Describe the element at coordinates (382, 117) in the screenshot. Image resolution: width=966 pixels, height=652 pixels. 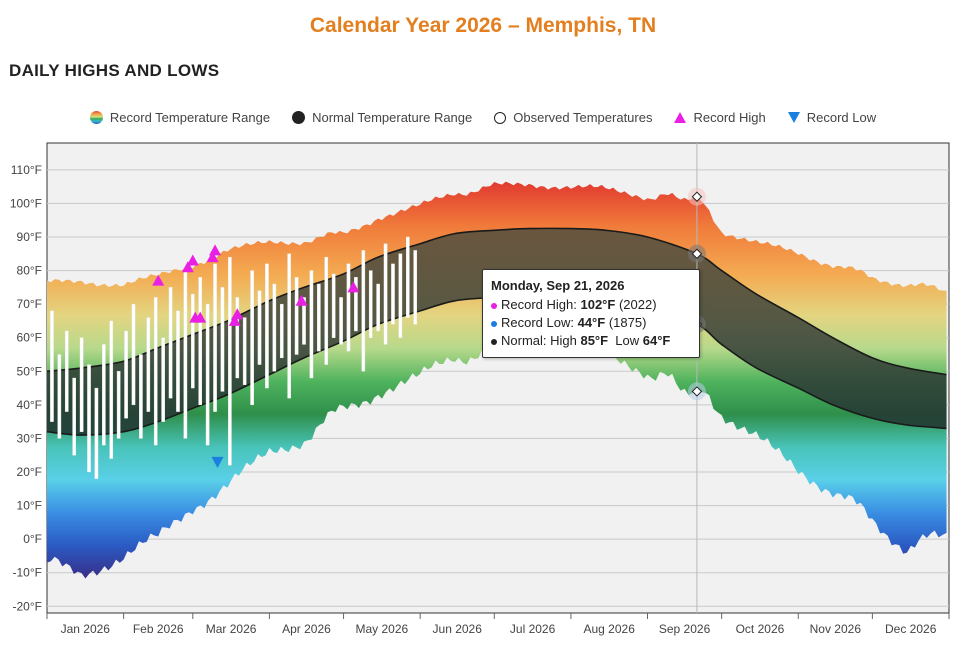
I see `legend-normal-range: Normal Temperature Range` at that location.